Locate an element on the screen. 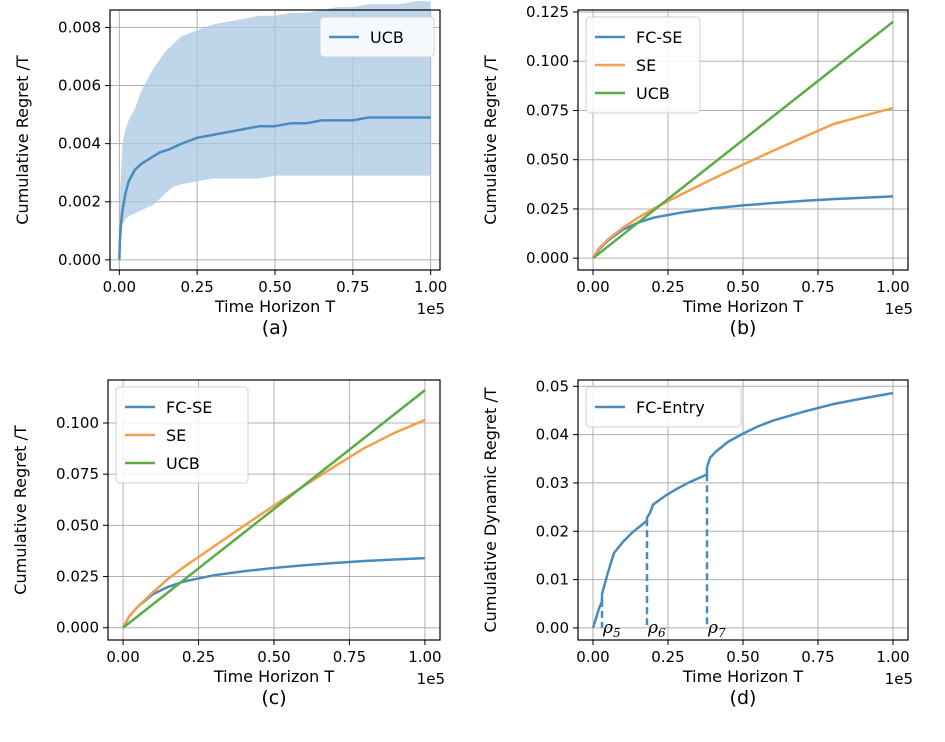  confidence-band is located at coordinates (275, 130).